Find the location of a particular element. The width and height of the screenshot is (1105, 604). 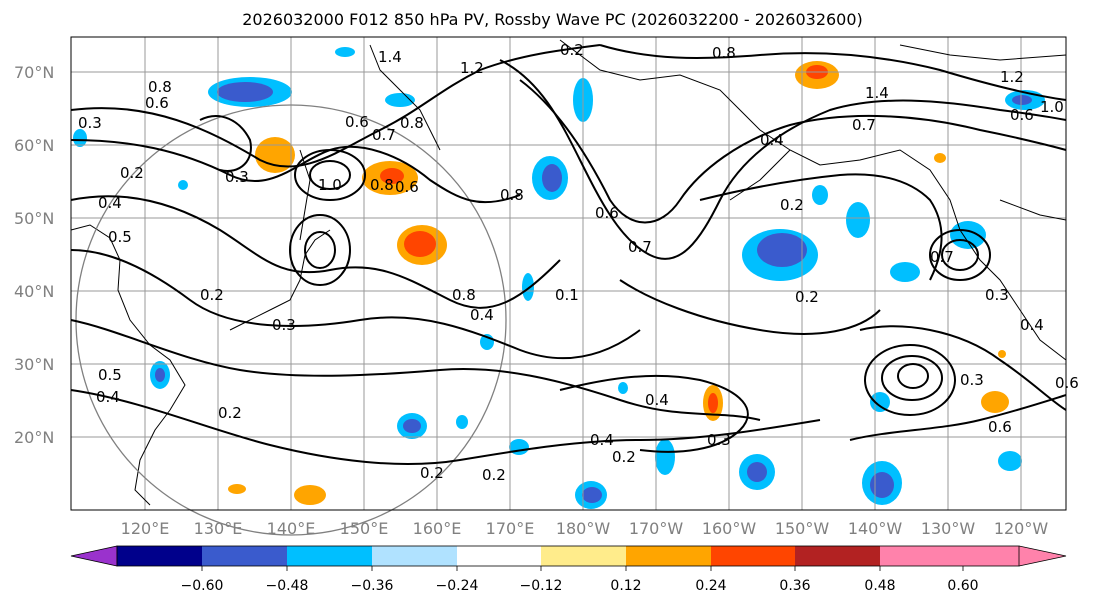

lat-label: 20°N is located at coordinates (34, 437).